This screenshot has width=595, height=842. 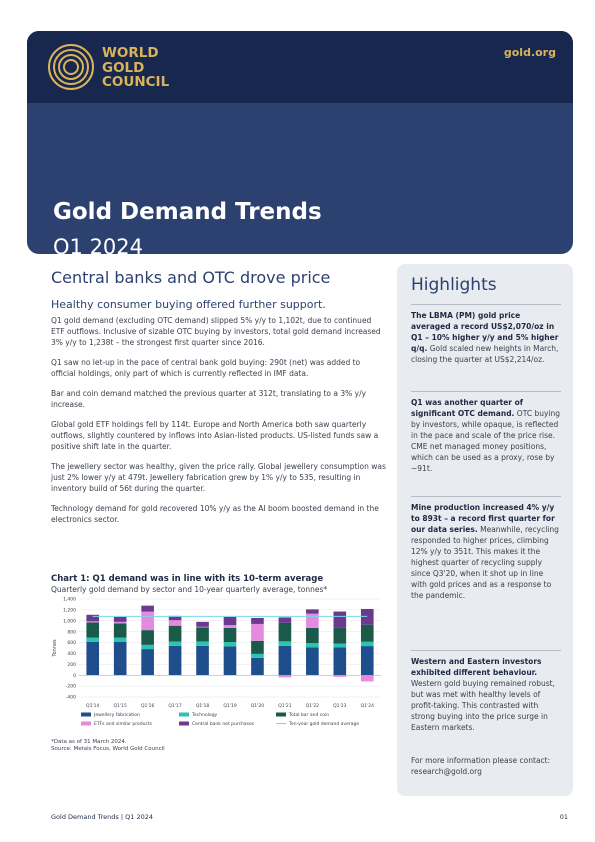 I want to click on x-tick-label: Q1'22, so click(x=313, y=706).